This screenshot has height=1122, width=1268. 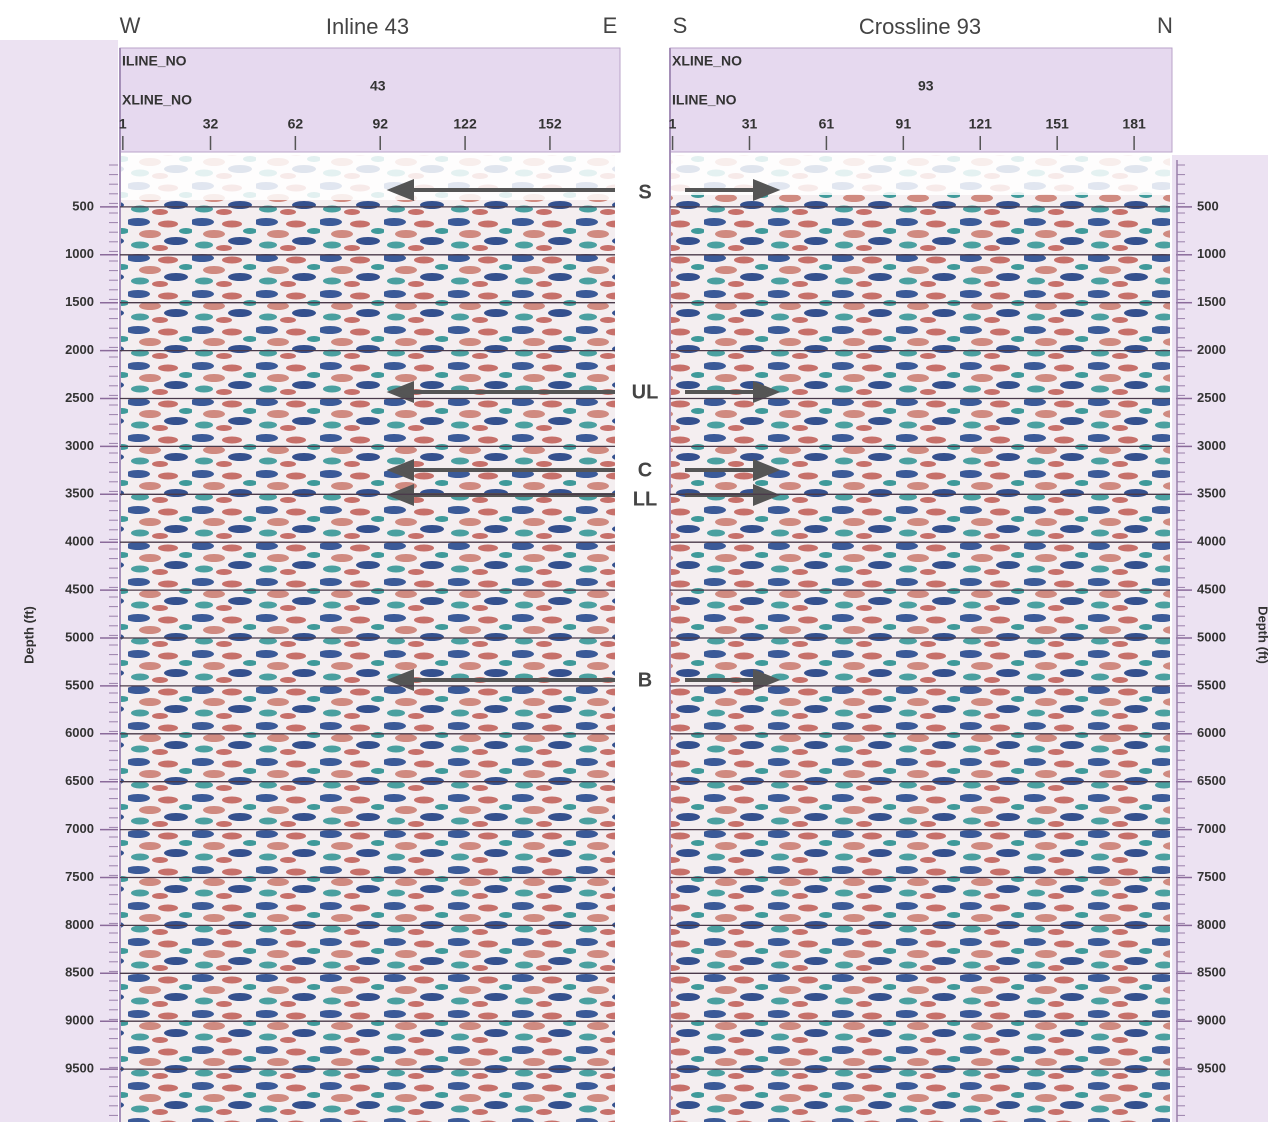 I want to click on horizon-label: B, so click(x=645, y=680).